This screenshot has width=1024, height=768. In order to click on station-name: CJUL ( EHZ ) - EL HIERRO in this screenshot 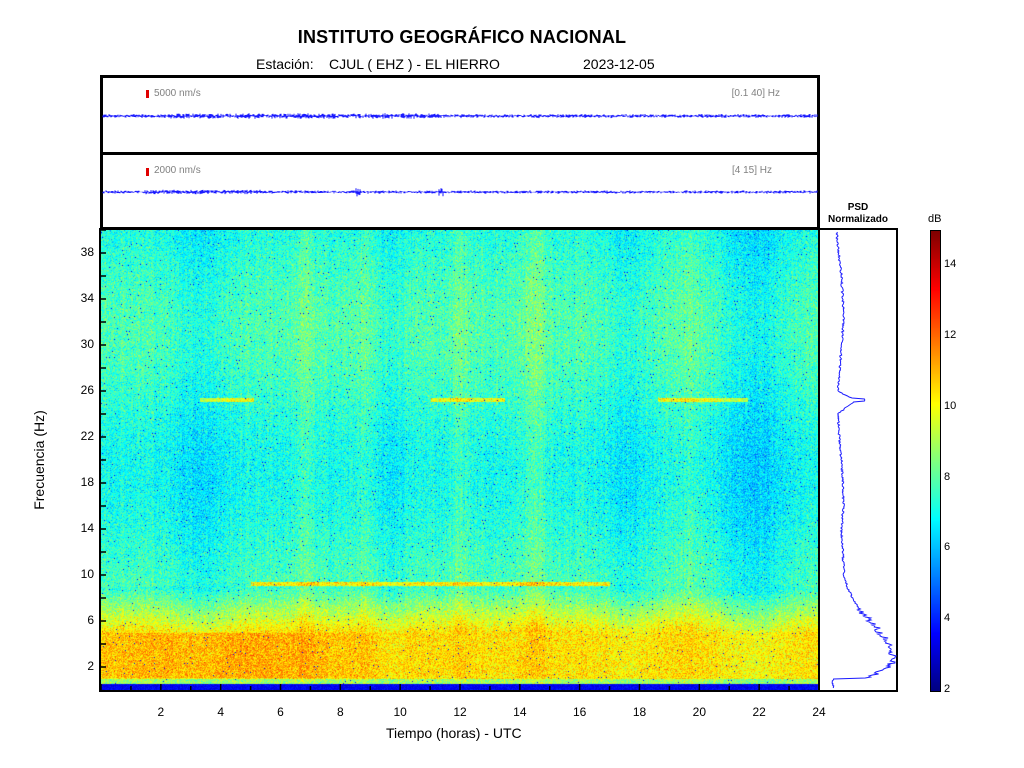, I will do `click(414, 64)`.